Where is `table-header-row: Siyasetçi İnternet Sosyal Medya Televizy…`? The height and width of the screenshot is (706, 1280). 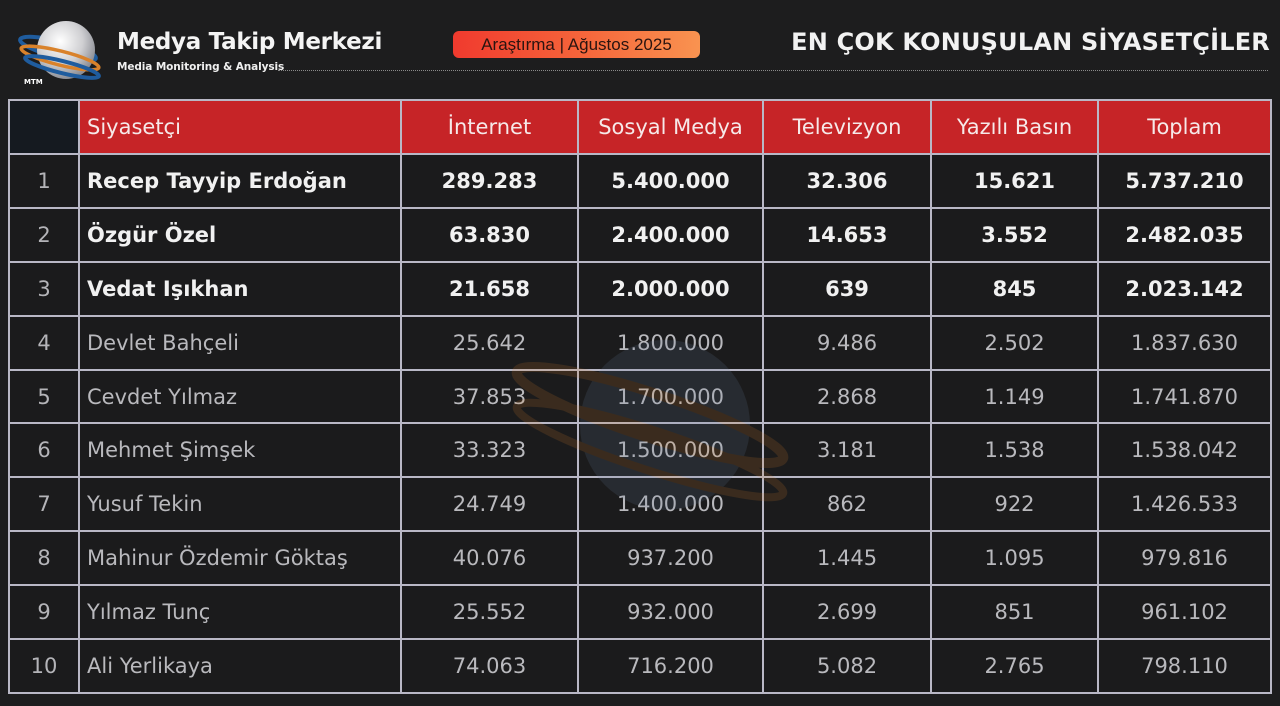 table-header-row: Siyasetçi İnternet Sosyal Medya Televizy… is located at coordinates (640, 127).